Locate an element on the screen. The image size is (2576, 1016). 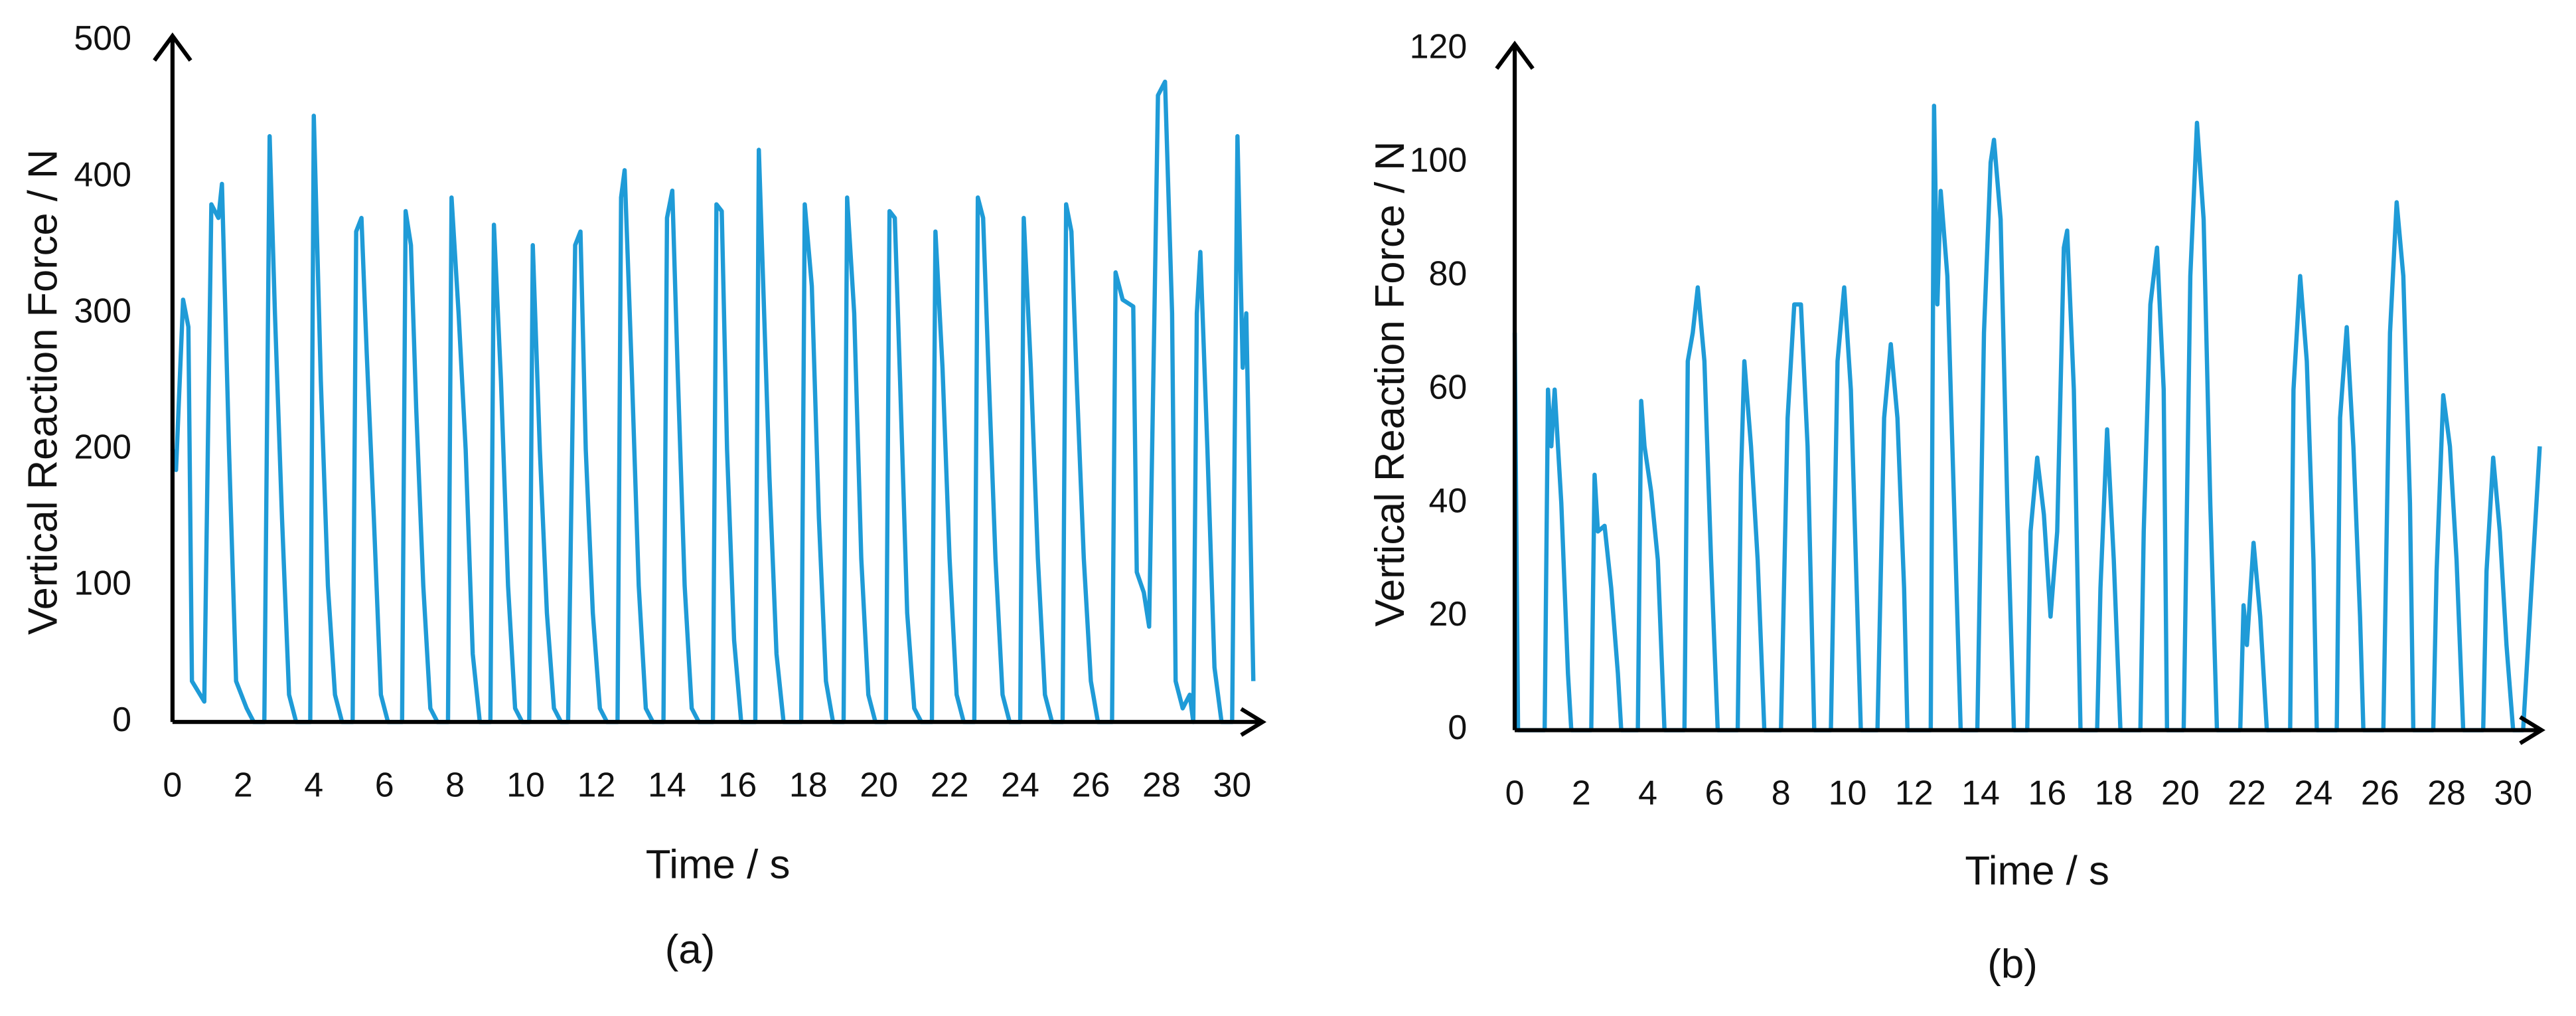
y-tick-label: 300 is located at coordinates (103, 311).